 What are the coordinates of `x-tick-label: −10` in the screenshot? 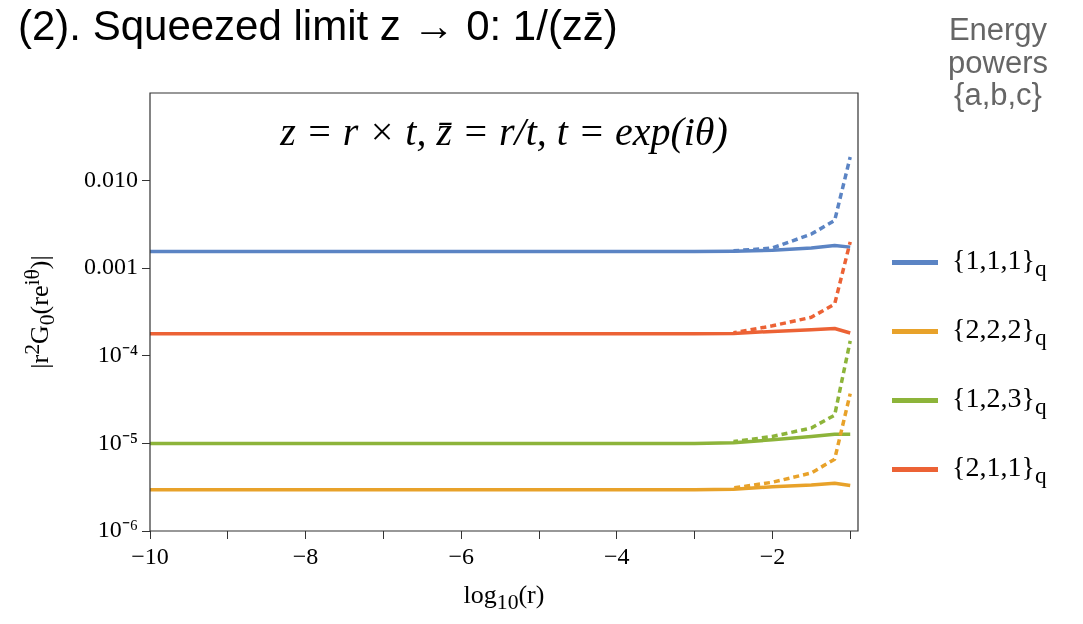 It's located at (150, 555).